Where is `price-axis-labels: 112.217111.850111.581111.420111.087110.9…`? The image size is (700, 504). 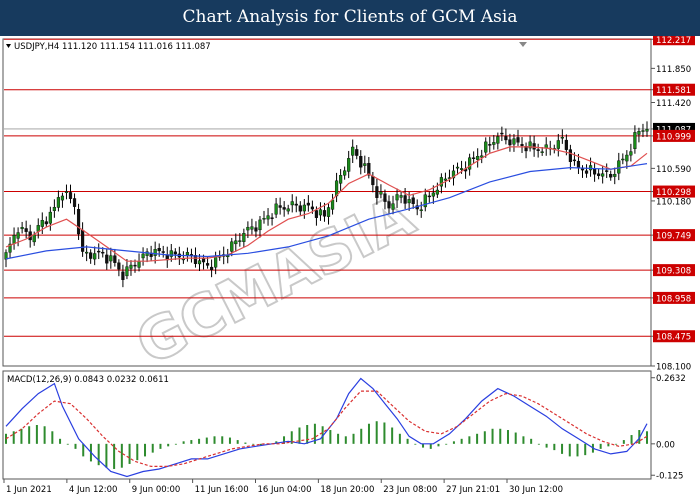 price-axis-labels: 112.217111.850111.581111.420111.087110.9… is located at coordinates (673, 203).